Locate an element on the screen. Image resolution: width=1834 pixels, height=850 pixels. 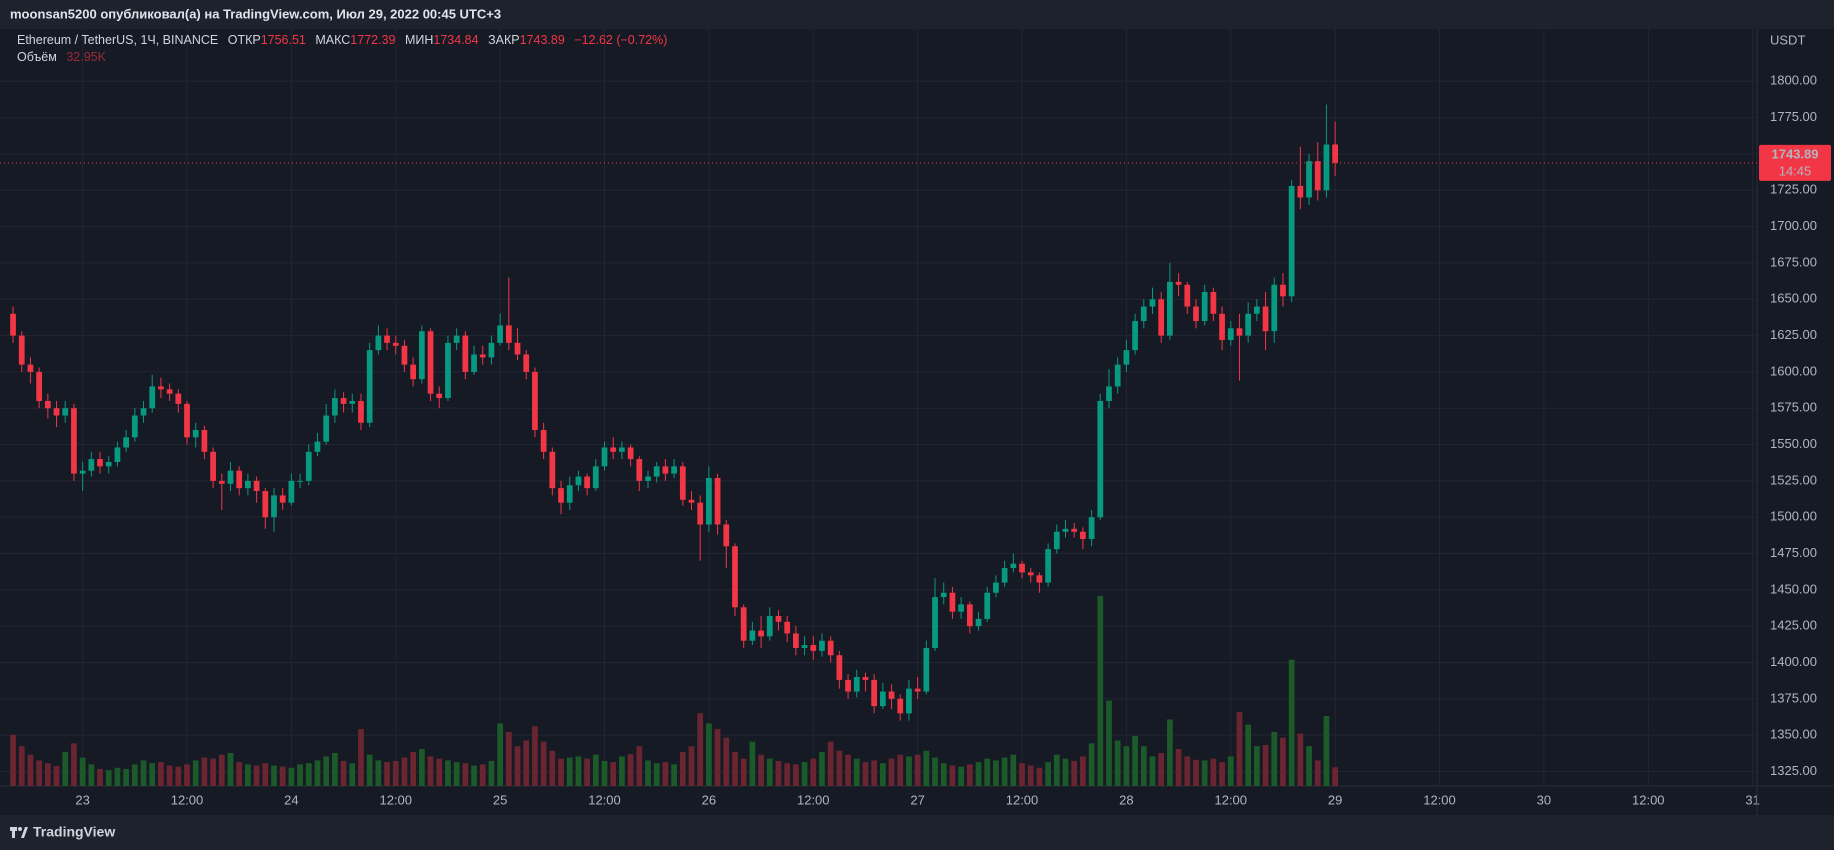
x-tick-label: 26 is located at coordinates (709, 799).